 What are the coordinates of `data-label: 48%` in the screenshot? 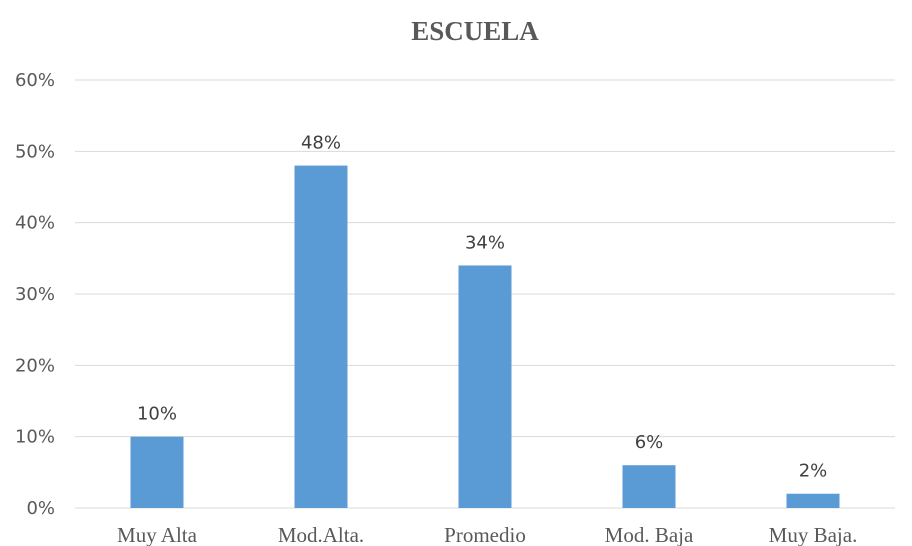 It's located at (321, 143).